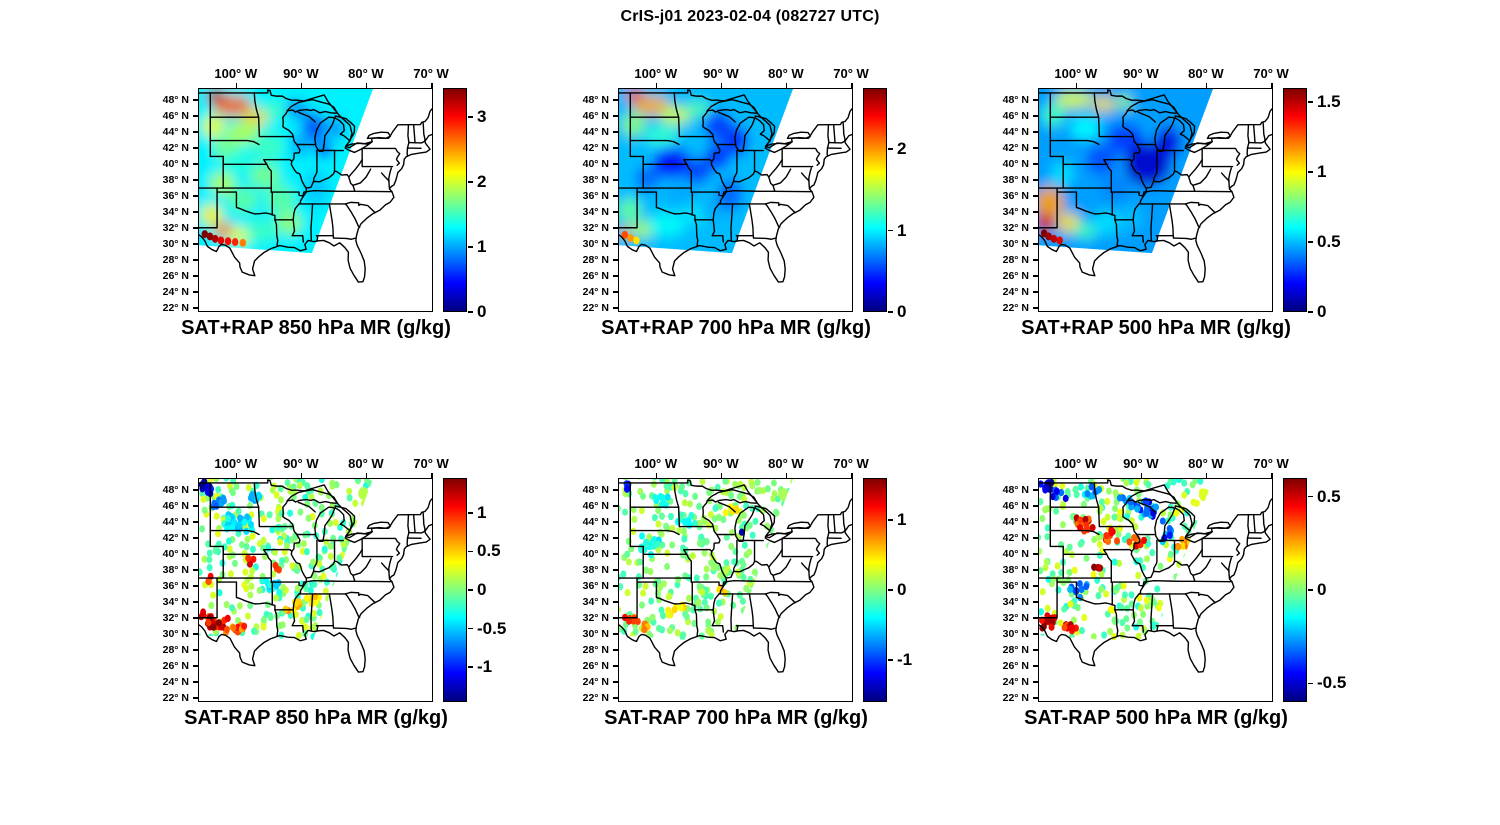 The height and width of the screenshot is (825, 1500). What do you see at coordinates (1155, 590) in the screenshot?
I see `map-plot-area` at bounding box center [1155, 590].